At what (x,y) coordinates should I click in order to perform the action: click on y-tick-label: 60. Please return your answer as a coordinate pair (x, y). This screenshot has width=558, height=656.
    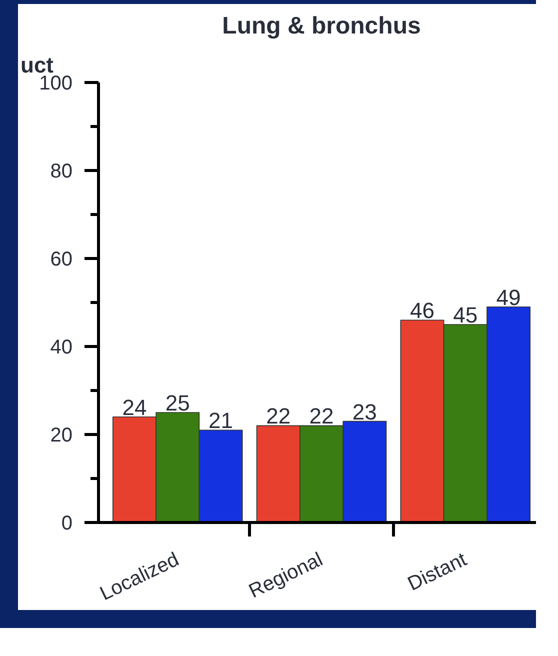
    Looking at the image, I should click on (61, 259).